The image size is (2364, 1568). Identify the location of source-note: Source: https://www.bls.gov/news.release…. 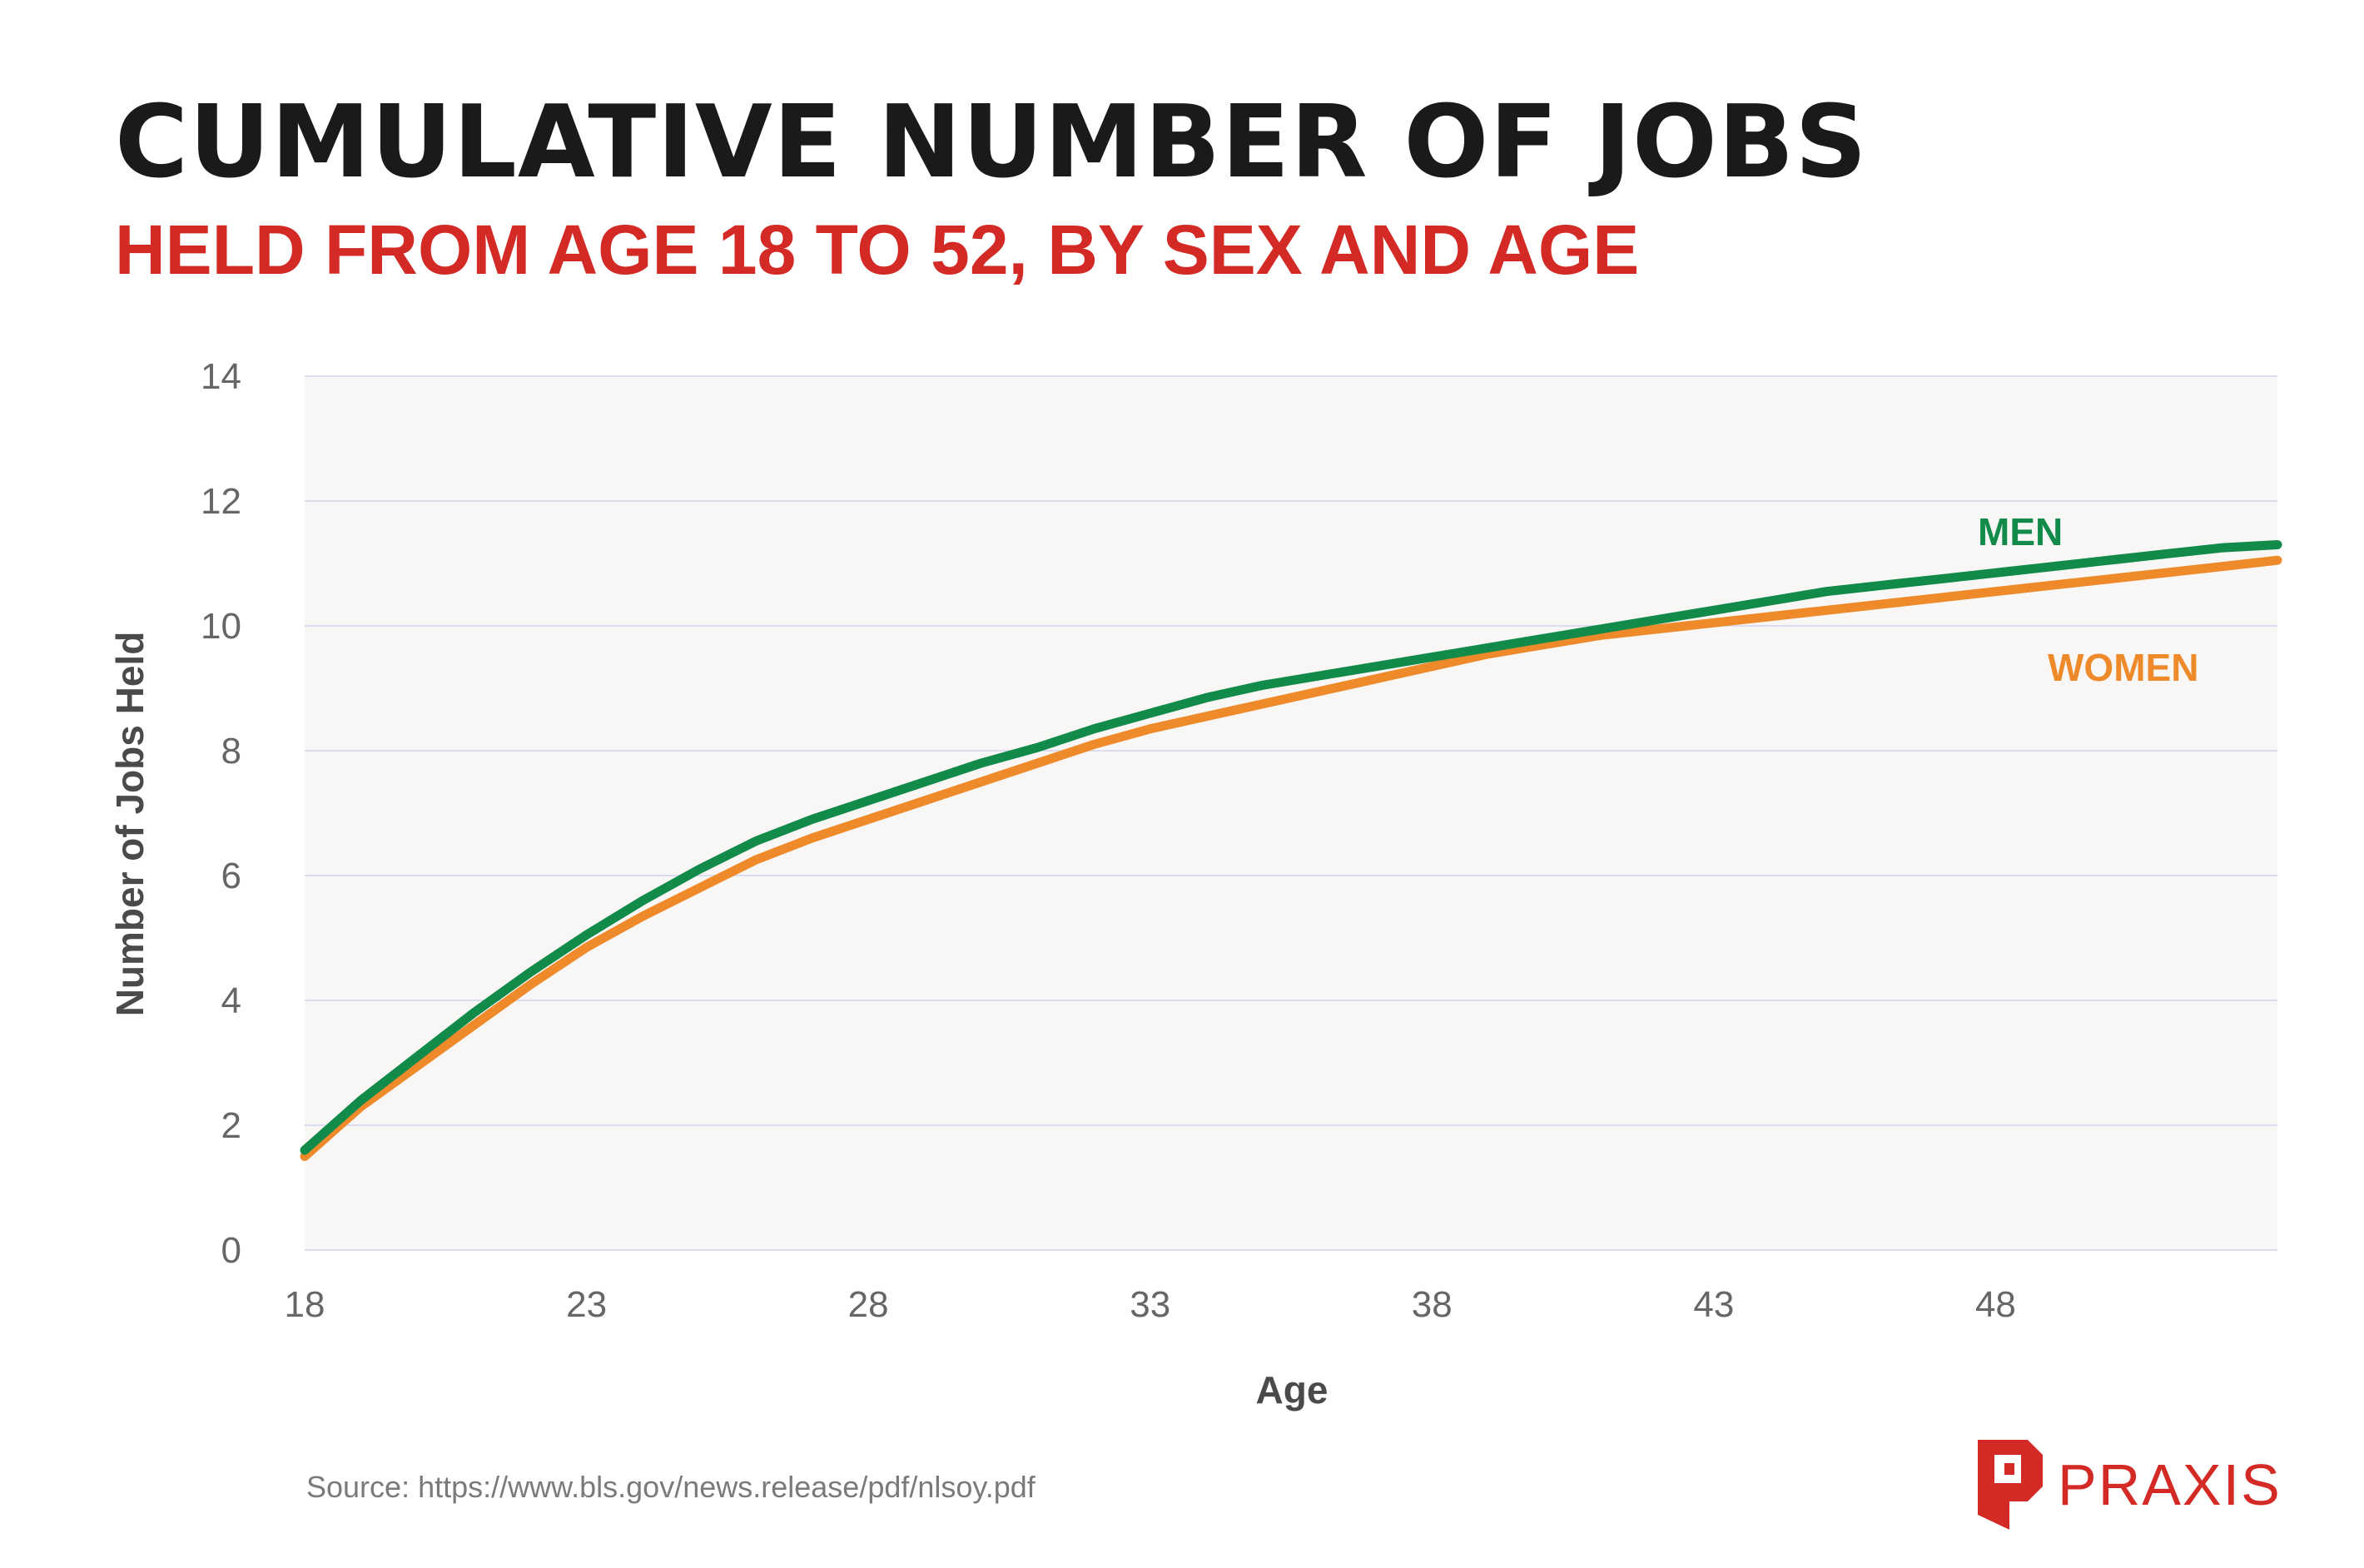
(670, 1487).